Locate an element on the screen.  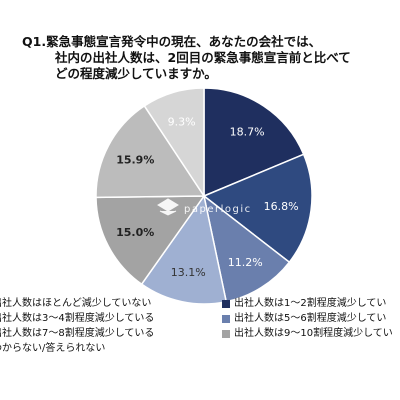
legend-item-7: わからない/答えられない is located at coordinates (52, 348).